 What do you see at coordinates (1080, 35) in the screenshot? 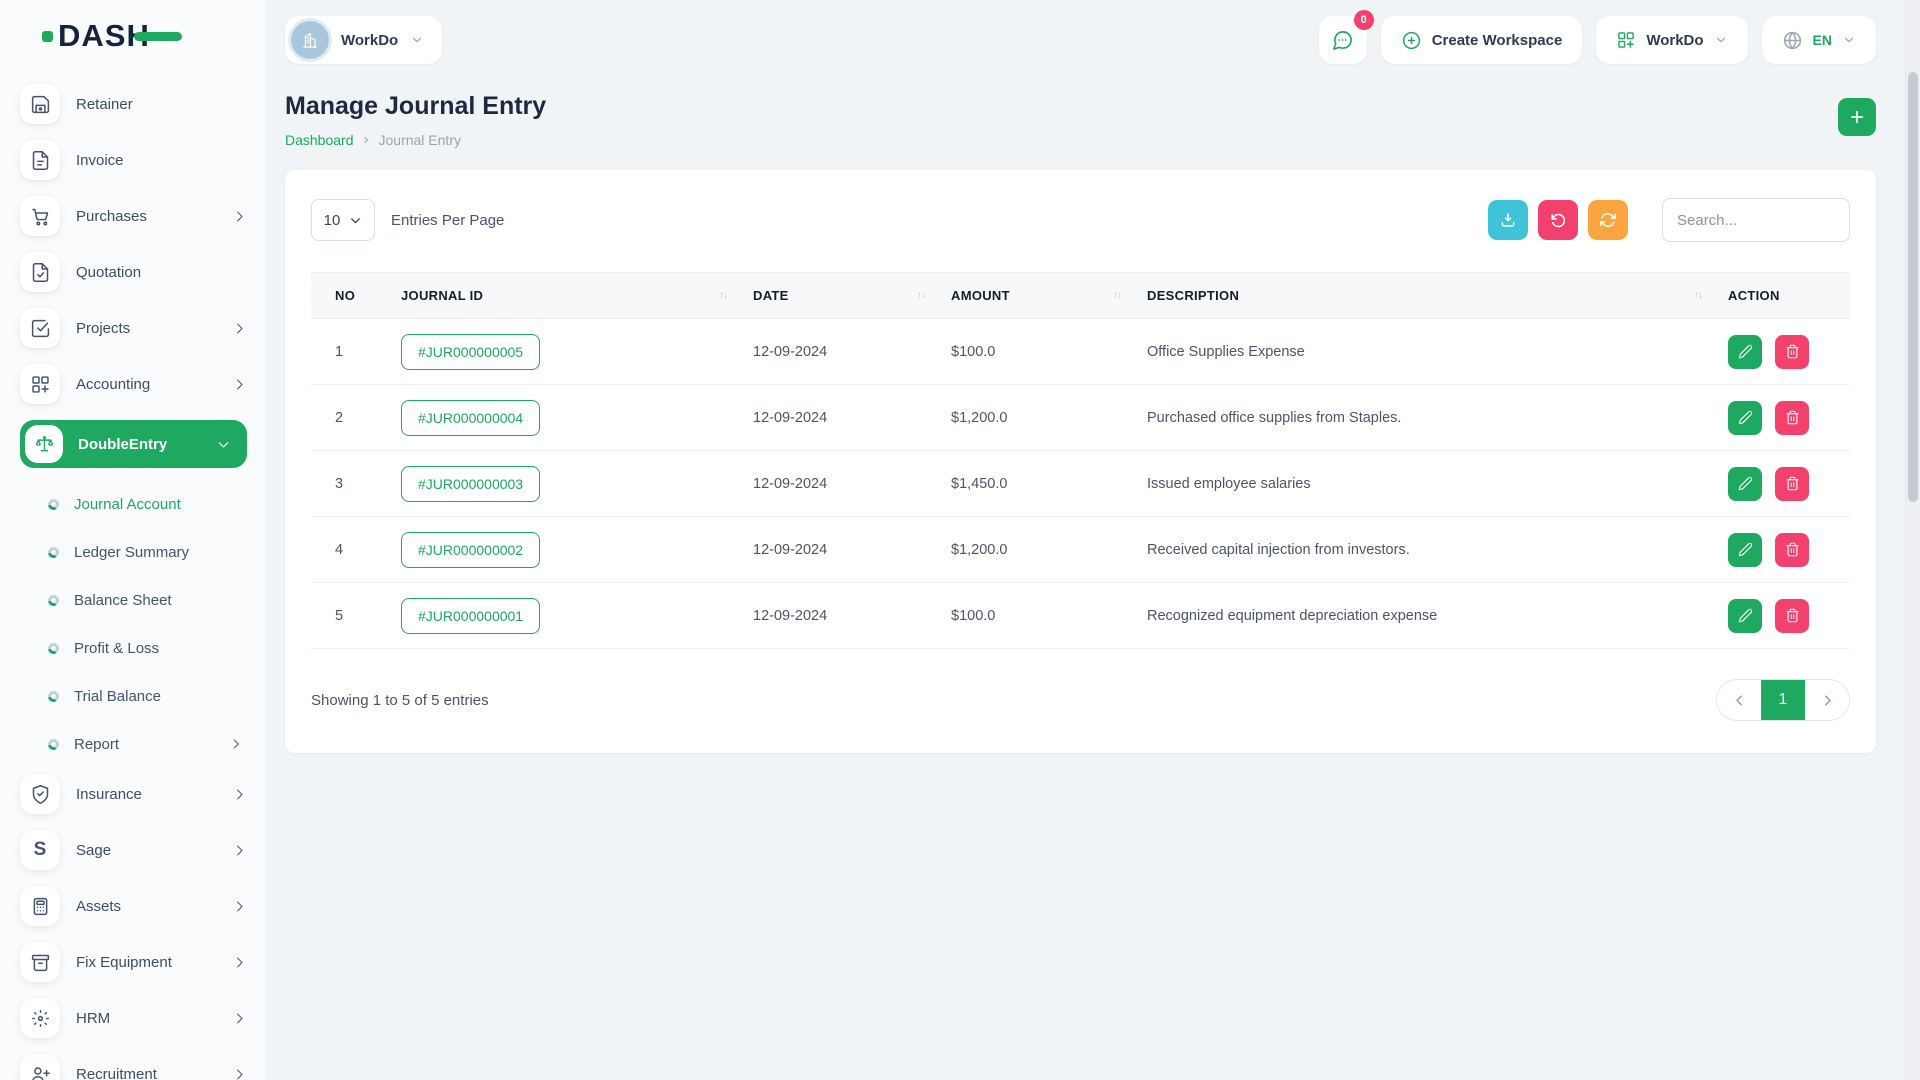
I see `top-header: WorkDo 0 Create Workspace` at bounding box center [1080, 35].